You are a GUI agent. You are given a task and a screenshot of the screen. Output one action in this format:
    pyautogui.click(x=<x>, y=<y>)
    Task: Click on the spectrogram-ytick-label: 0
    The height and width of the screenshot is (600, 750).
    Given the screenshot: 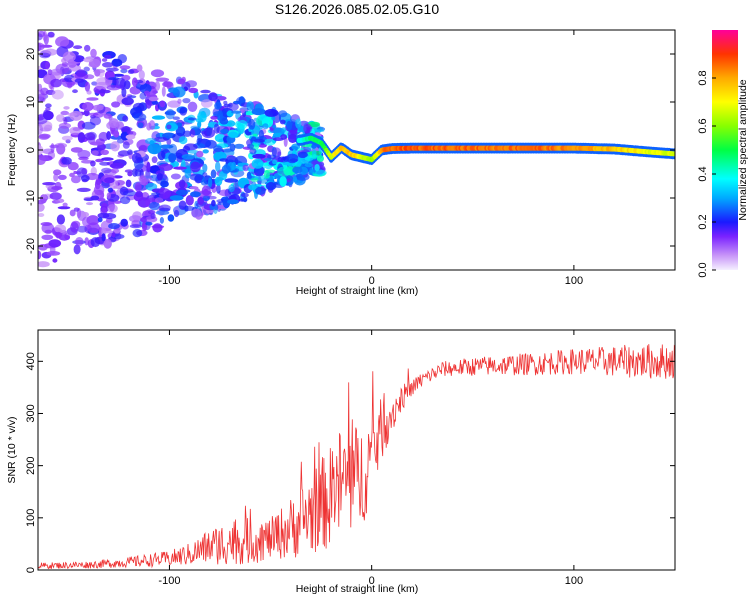 What is the action you would take?
    pyautogui.click(x=31, y=150)
    